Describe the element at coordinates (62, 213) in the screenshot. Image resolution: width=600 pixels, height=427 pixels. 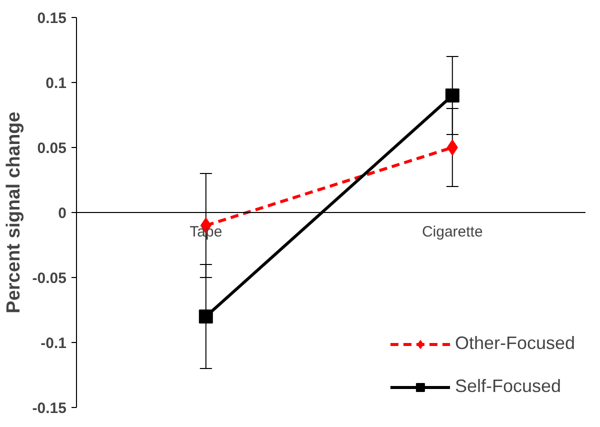
I see `y-tick-label: 0` at that location.